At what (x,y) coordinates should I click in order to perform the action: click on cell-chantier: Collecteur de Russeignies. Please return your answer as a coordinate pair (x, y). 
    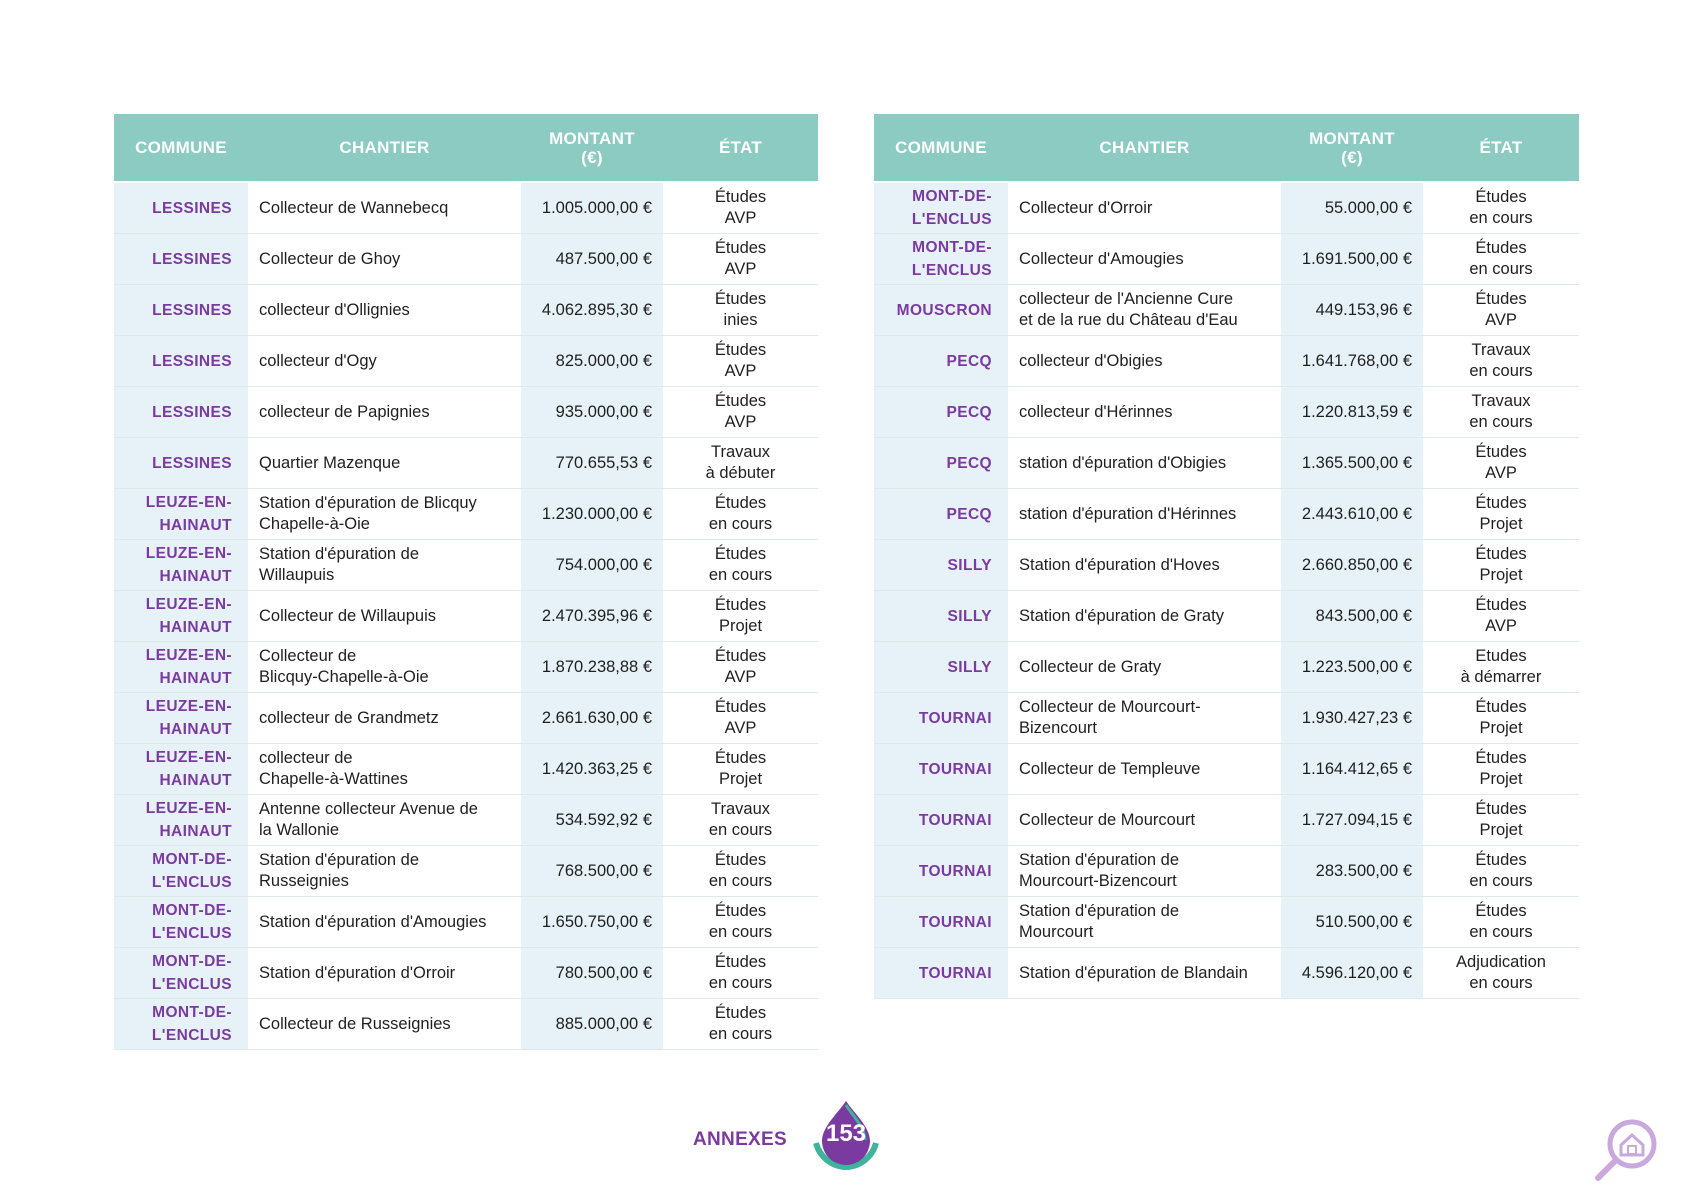
    Looking at the image, I should click on (384, 1024).